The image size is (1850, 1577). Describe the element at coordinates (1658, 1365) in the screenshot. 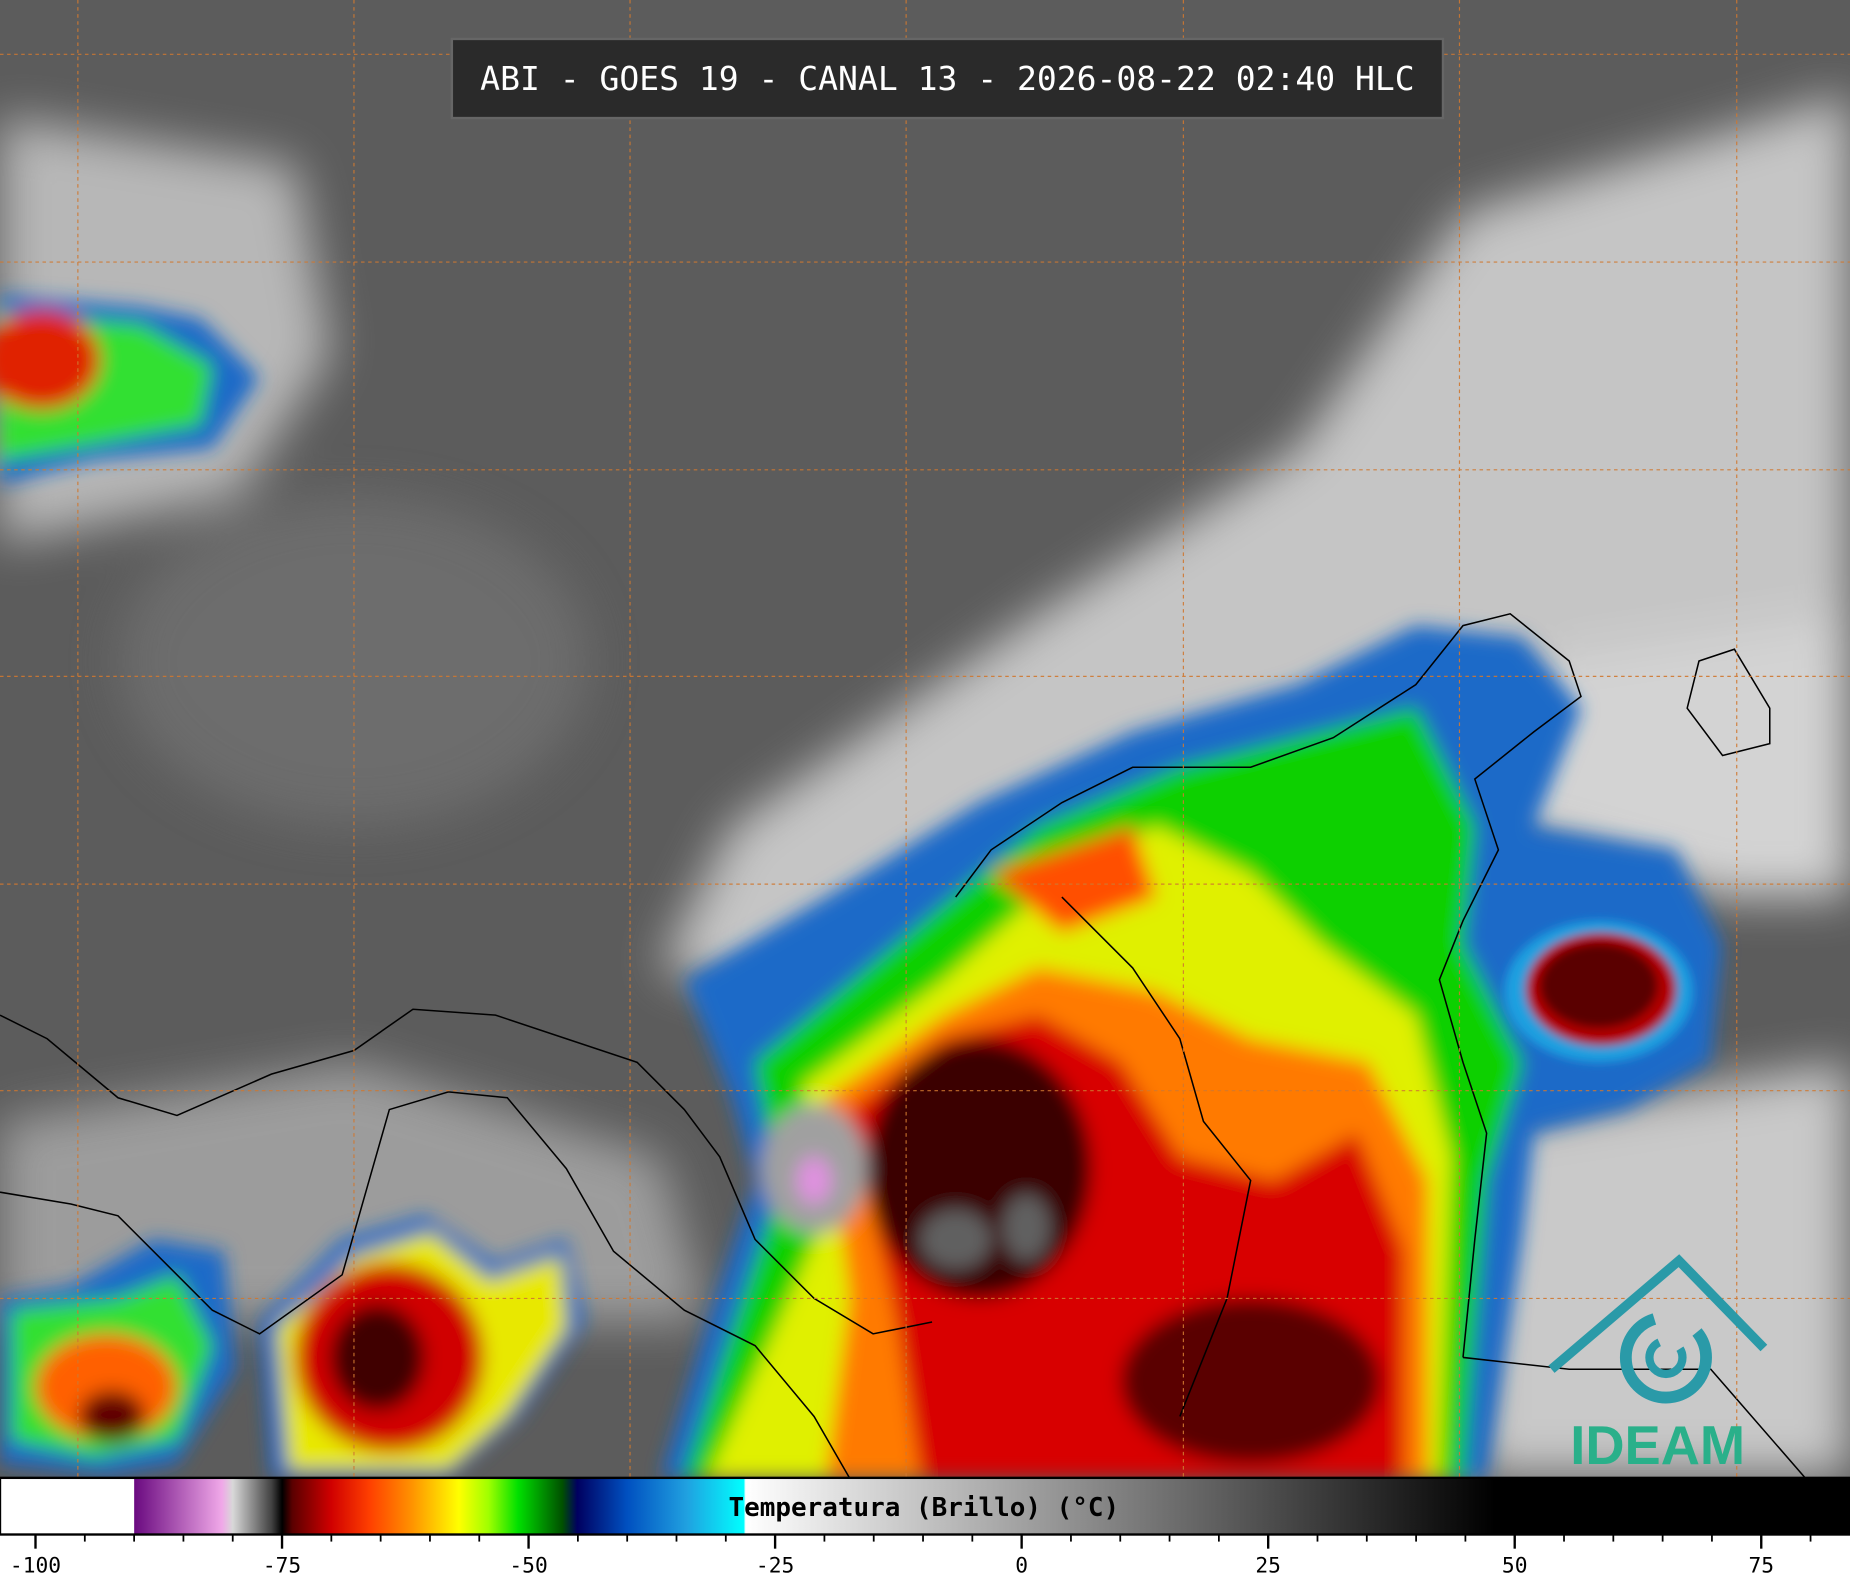

I see `logo: IDEAM` at that location.